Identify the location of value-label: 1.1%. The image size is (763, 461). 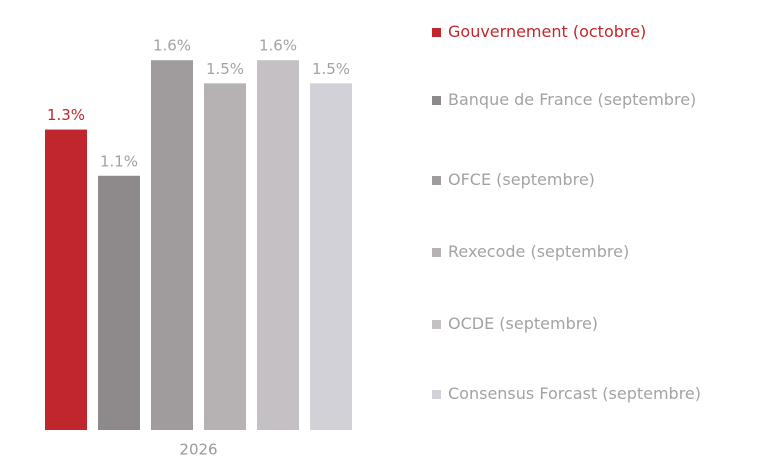
(119, 161).